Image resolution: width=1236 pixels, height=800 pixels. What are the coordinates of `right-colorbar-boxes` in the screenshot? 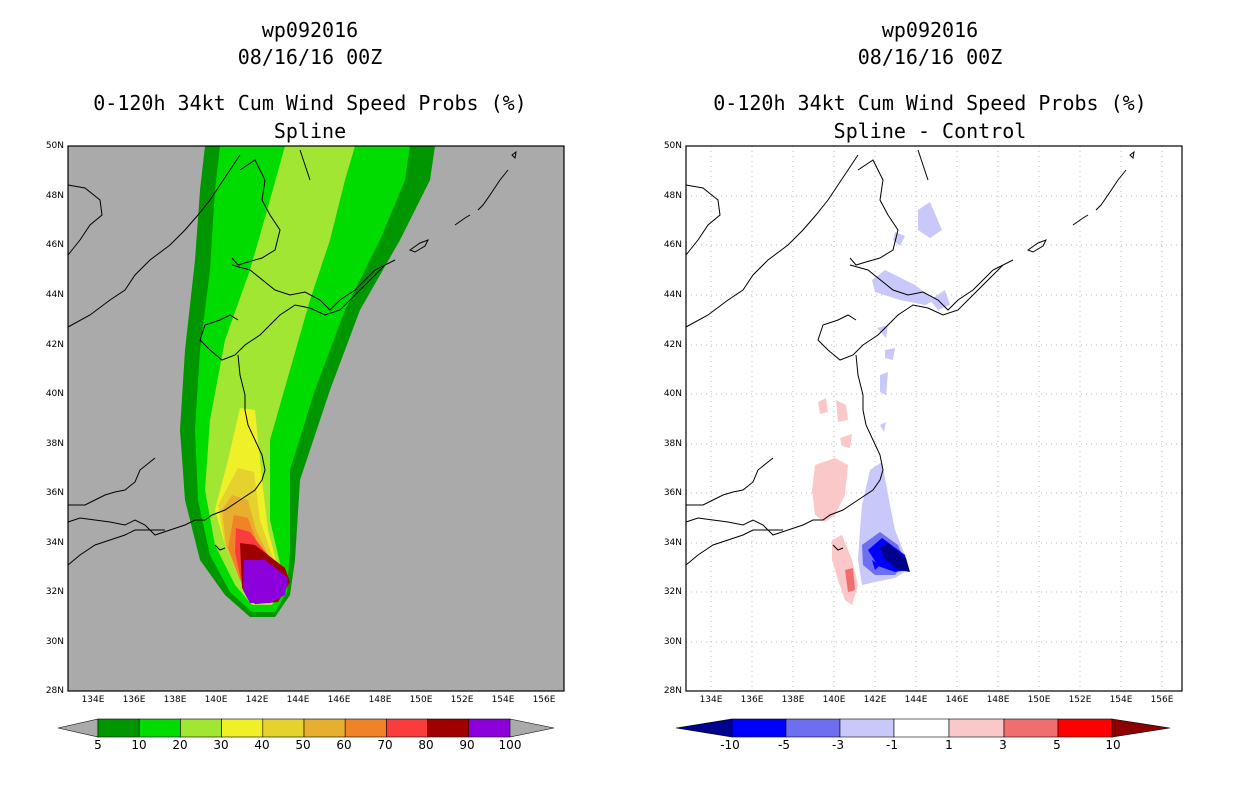 It's located at (923, 728).